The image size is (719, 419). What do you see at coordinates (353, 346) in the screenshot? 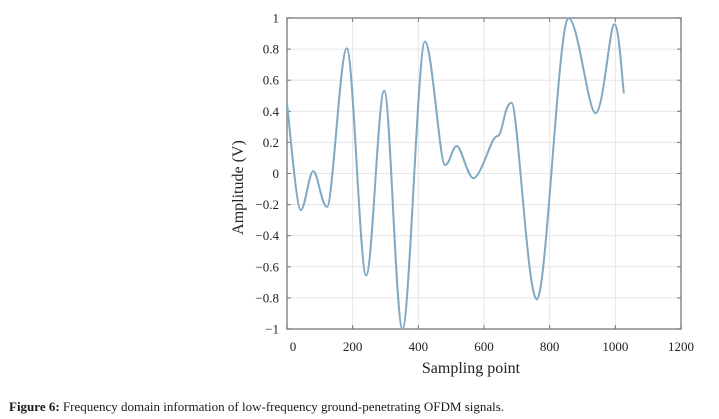
I see `x-tick-label: 200` at bounding box center [353, 346].